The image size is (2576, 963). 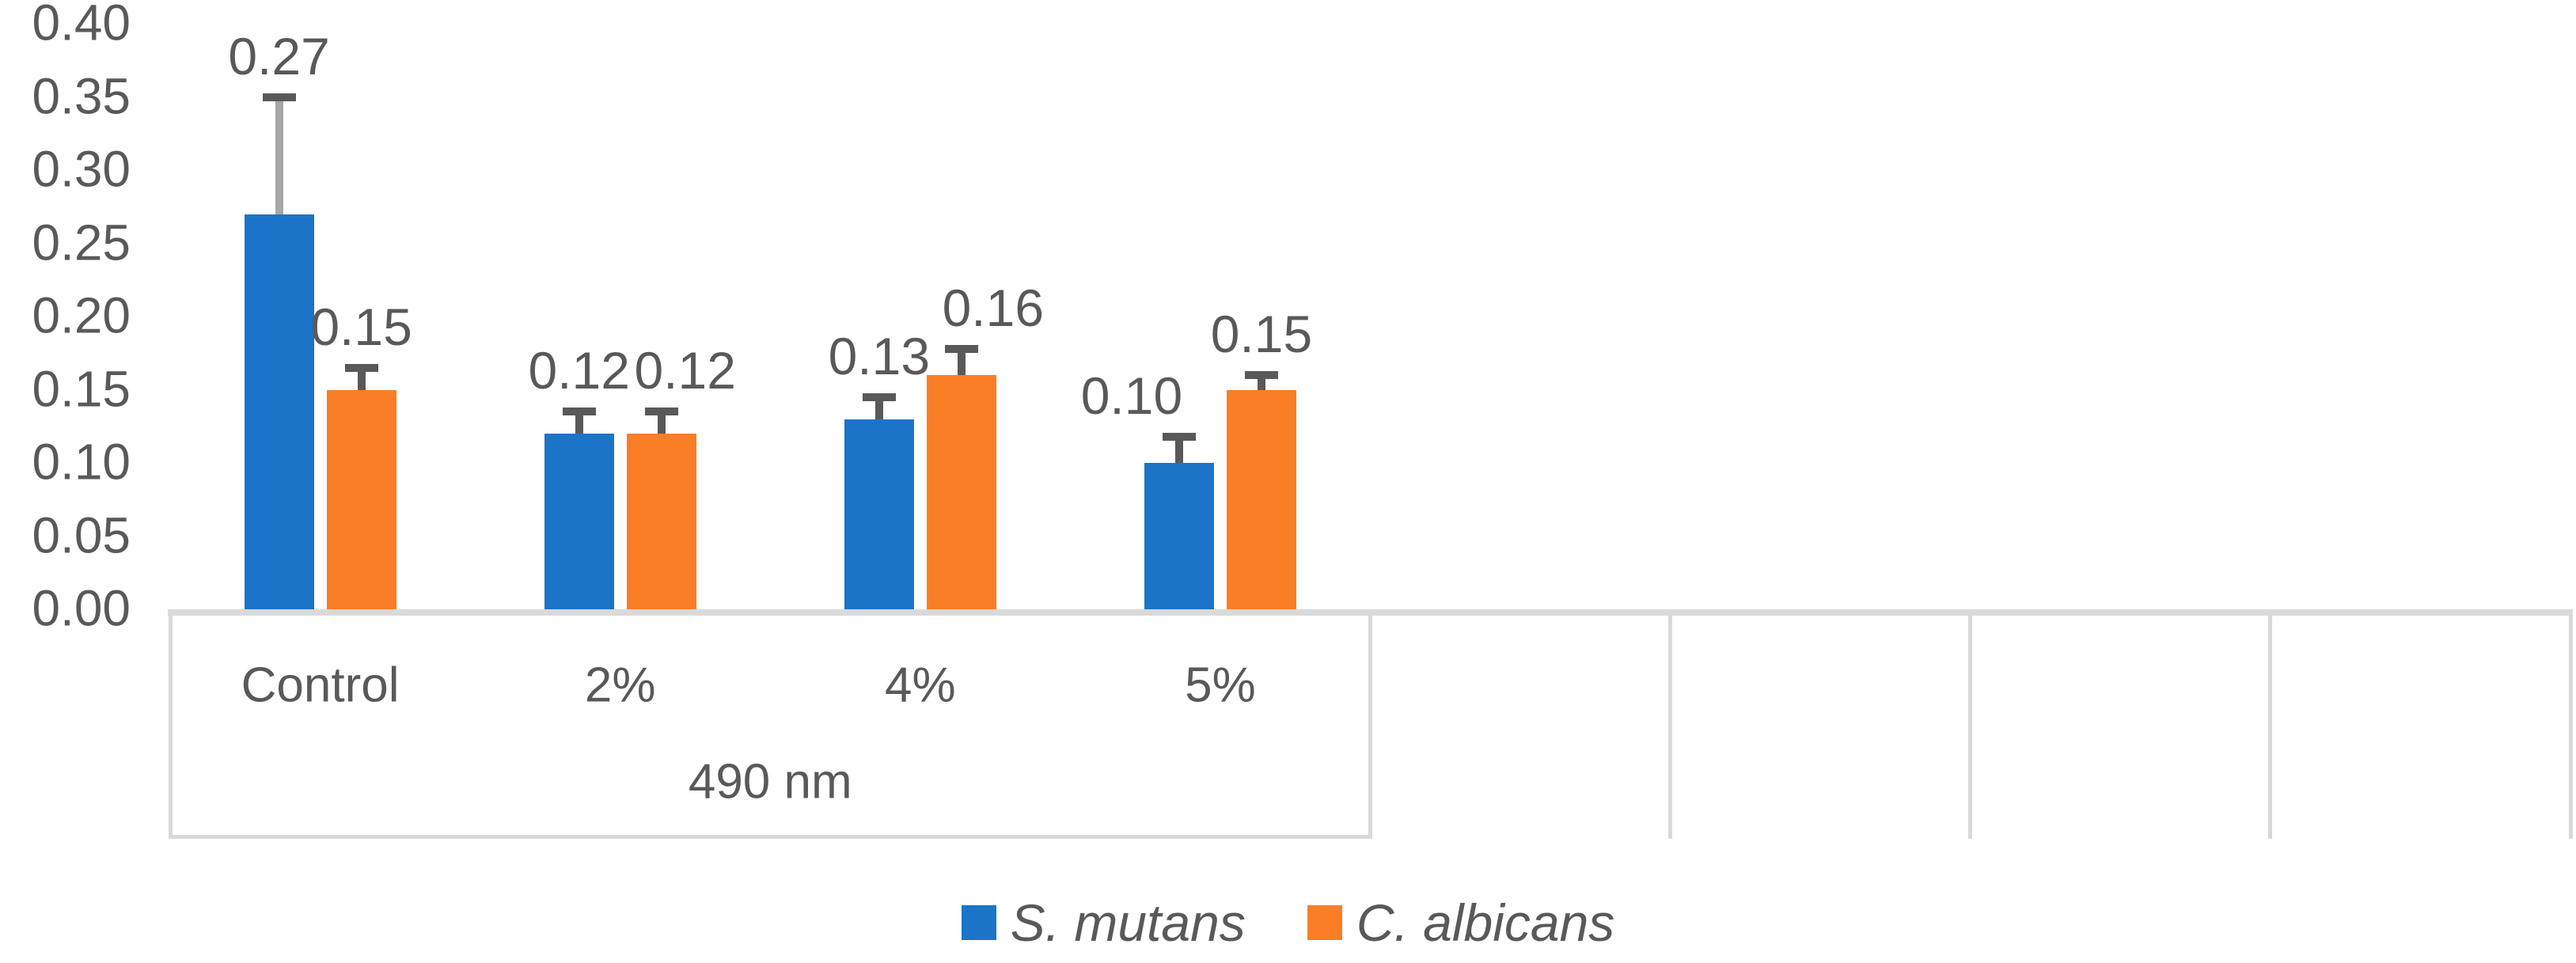 I want to click on legend-swatch-s-mutans-icon, so click(x=978, y=922).